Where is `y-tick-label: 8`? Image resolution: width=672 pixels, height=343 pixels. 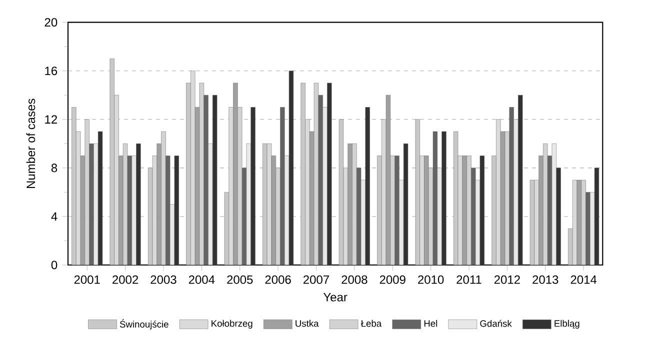 y-tick-label: 8 is located at coordinates (54, 168).